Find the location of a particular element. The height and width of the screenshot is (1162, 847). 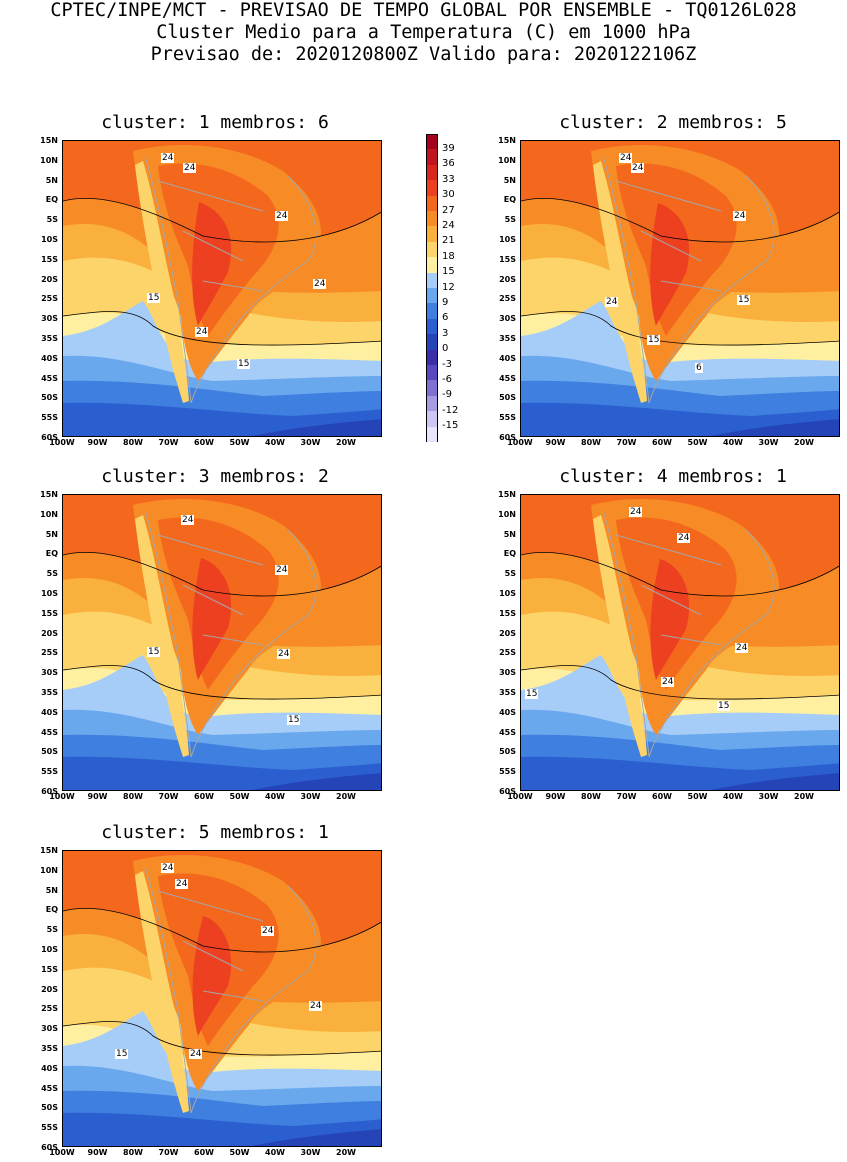

panel-title: cluster: 2 membros: 5 is located at coordinates (673, 122).